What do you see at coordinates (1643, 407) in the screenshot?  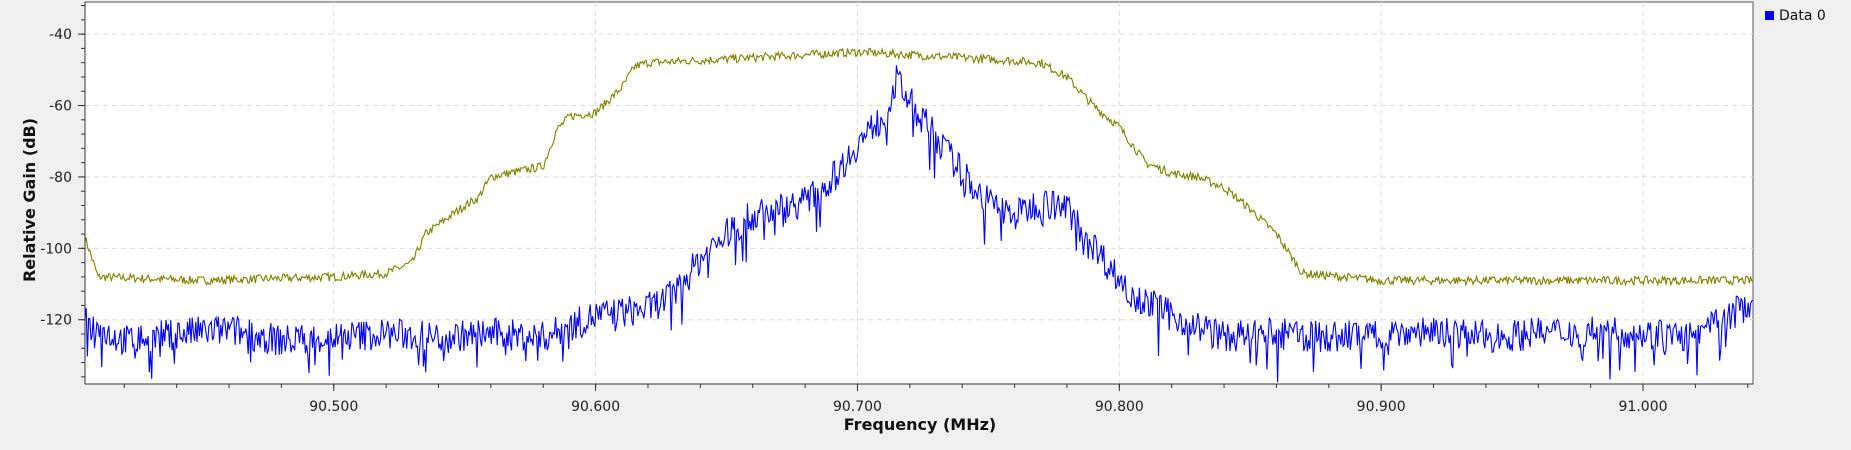 I see `x-tick-label: 91.000` at bounding box center [1643, 407].